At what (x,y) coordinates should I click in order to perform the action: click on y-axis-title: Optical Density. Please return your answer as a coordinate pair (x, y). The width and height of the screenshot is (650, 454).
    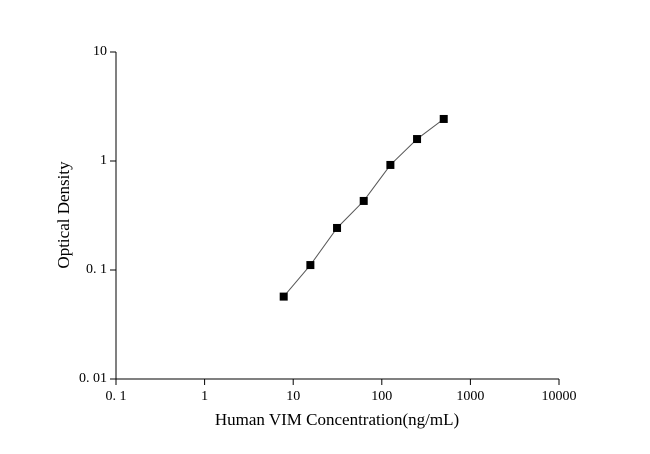
    Looking at the image, I should click on (63, 215).